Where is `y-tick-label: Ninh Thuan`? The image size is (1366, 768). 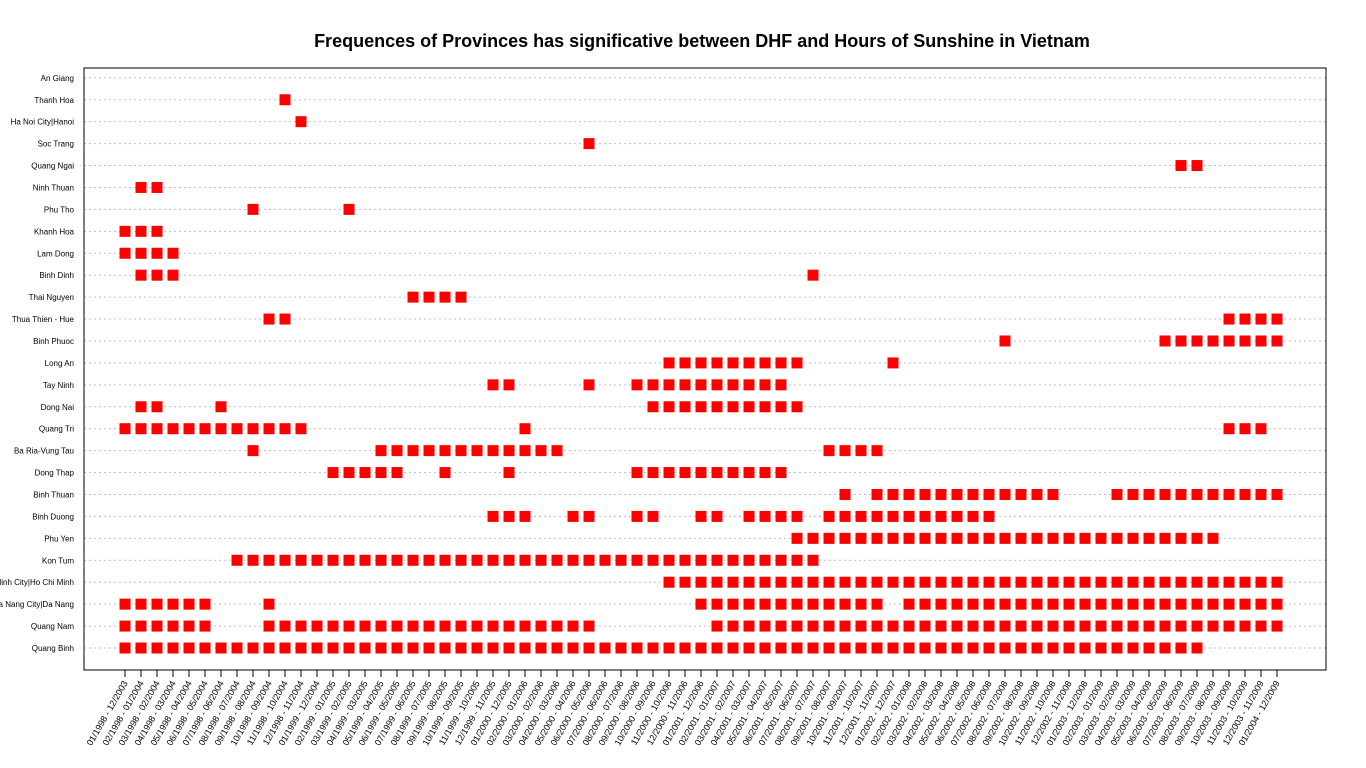 y-tick-label: Ninh Thuan is located at coordinates (53, 187).